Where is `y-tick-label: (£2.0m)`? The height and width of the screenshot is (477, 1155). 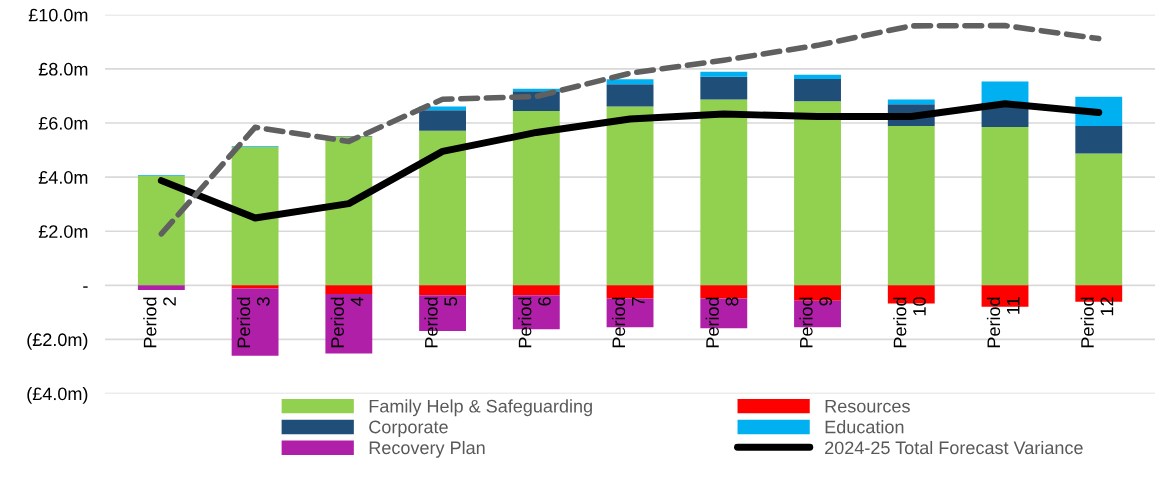 y-tick-label: (£2.0m) is located at coordinates (57, 341).